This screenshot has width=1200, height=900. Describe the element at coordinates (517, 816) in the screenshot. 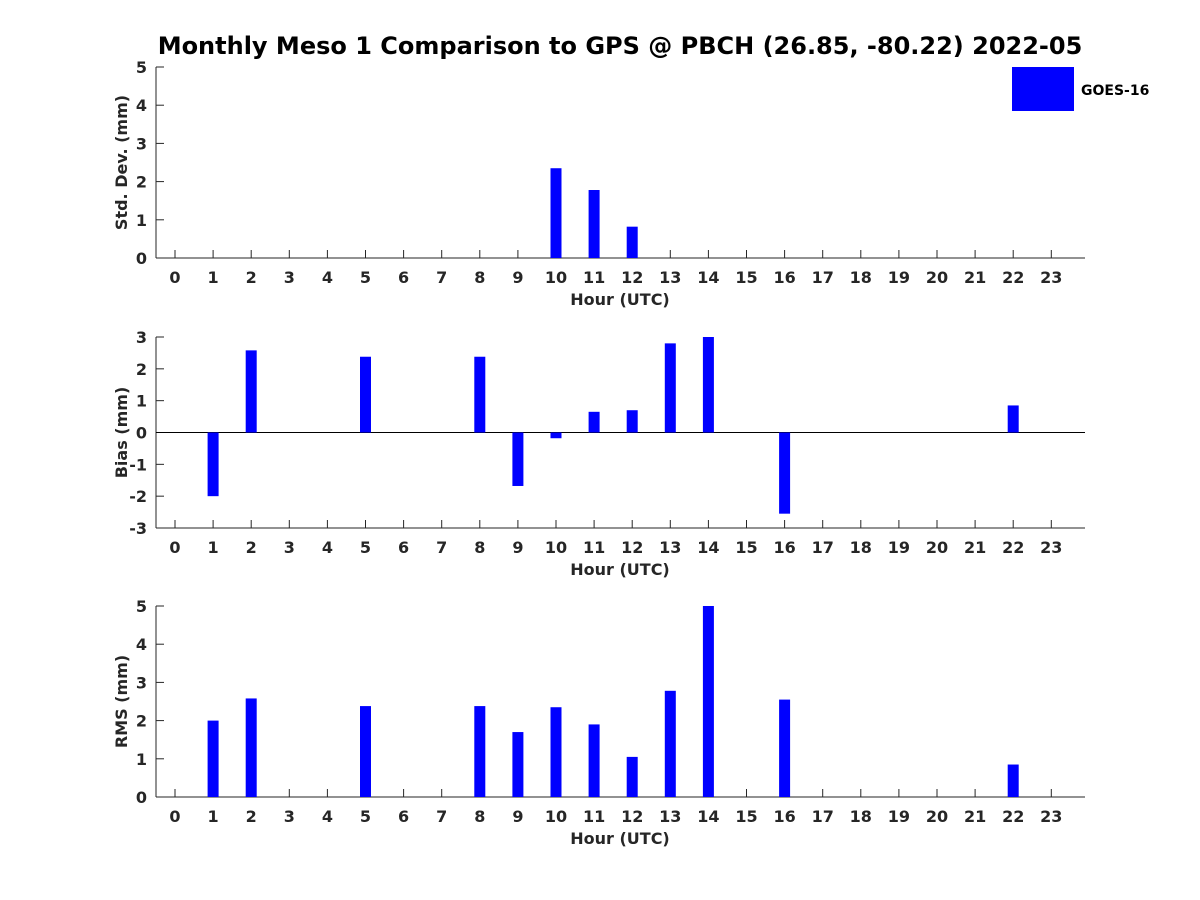

I see `rms-x-tick-label: 9` at that location.